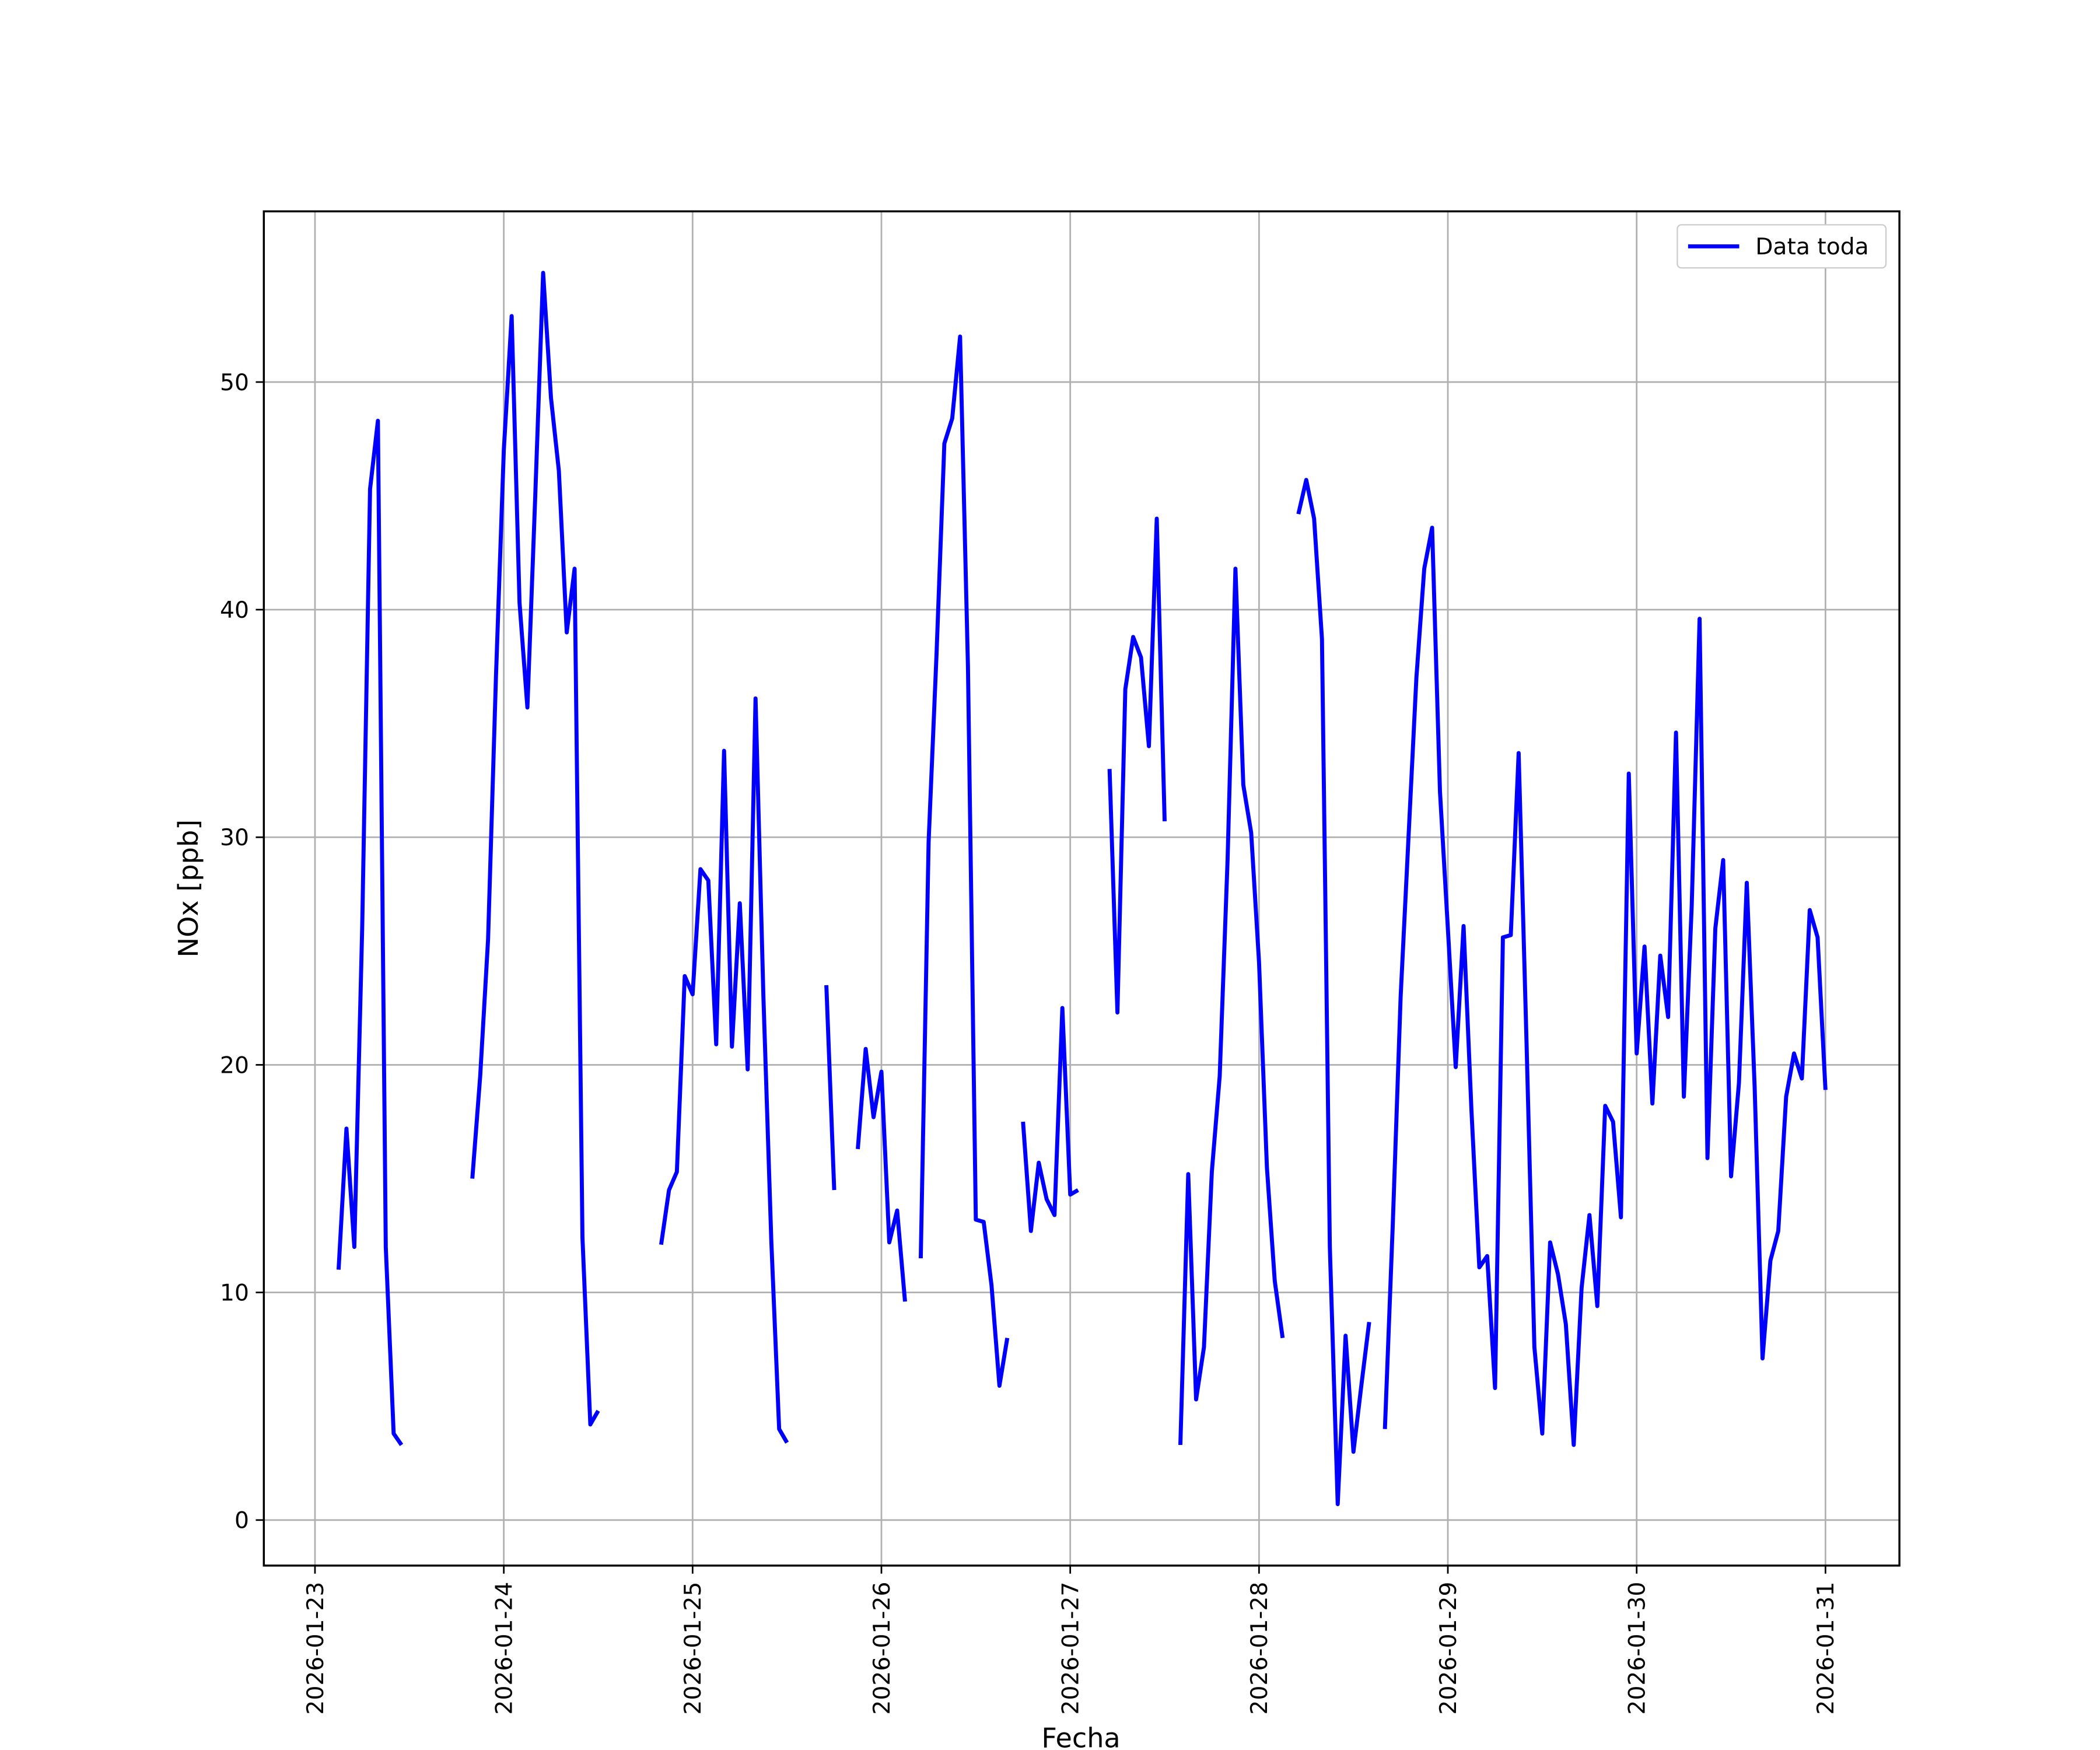 The image size is (2100, 1750). Describe the element at coordinates (235, 1293) in the screenshot. I see `y-tick-label: 10` at that location.